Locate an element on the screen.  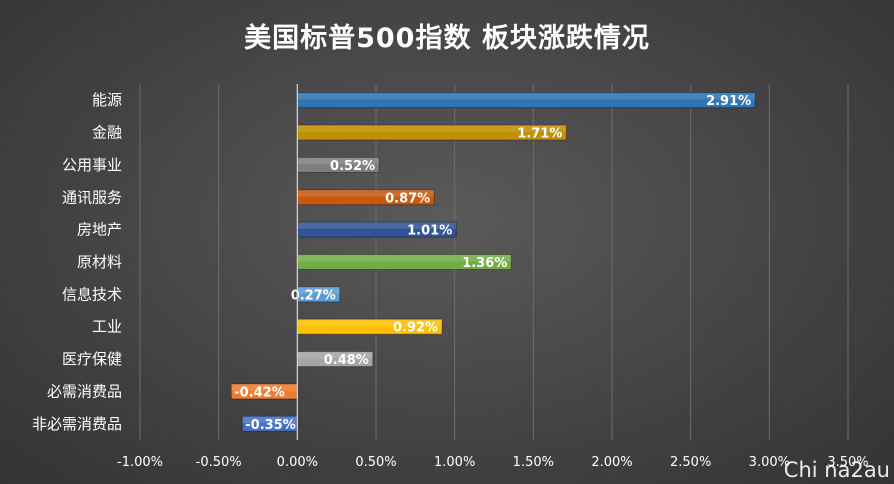
category-label-4: 房地产 is located at coordinates (99, 230).